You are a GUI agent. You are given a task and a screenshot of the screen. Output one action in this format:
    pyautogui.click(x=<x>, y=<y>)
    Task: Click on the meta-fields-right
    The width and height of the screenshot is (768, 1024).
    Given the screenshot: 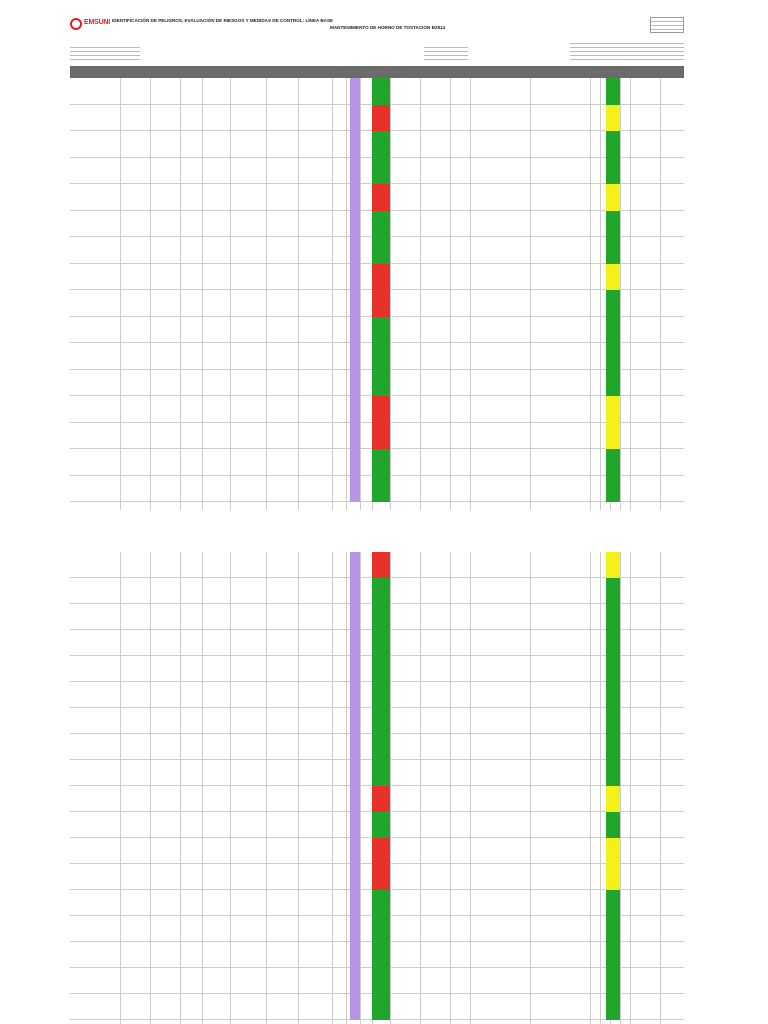 What is the action you would take?
    pyautogui.click(x=627, y=48)
    